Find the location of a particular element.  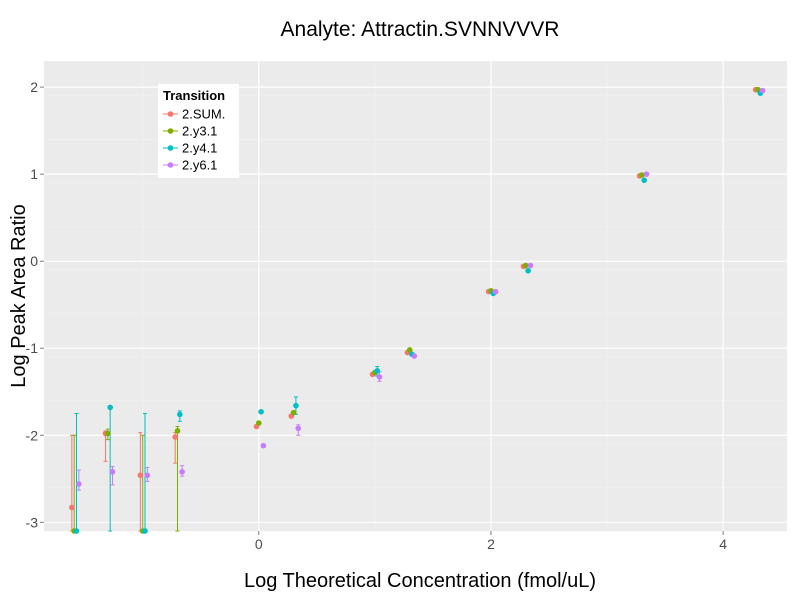

y-tick-label: -3 is located at coordinates (32, 522).